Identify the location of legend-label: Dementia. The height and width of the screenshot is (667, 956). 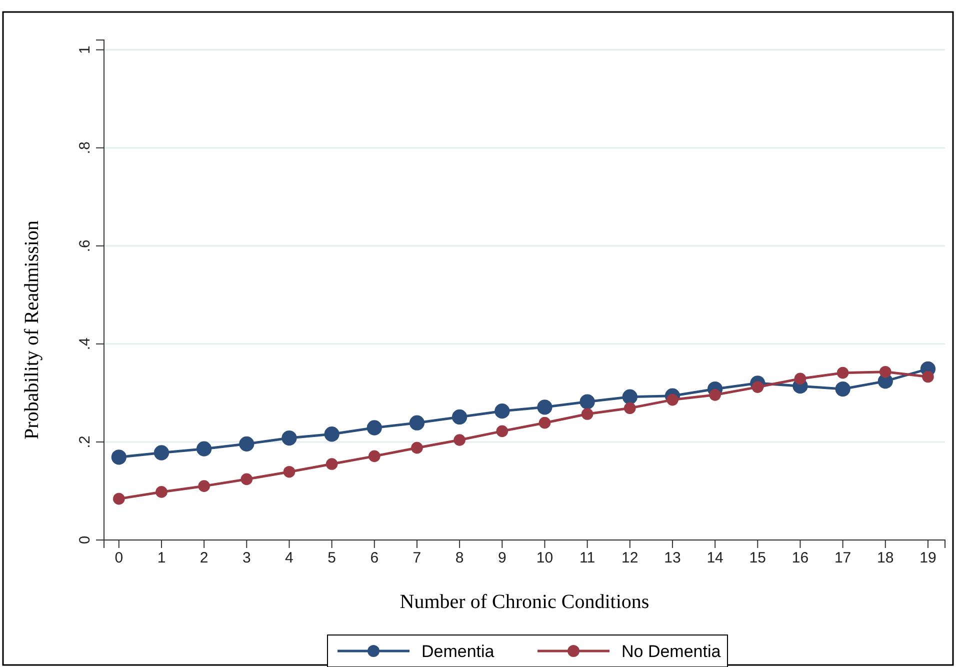
(458, 651).